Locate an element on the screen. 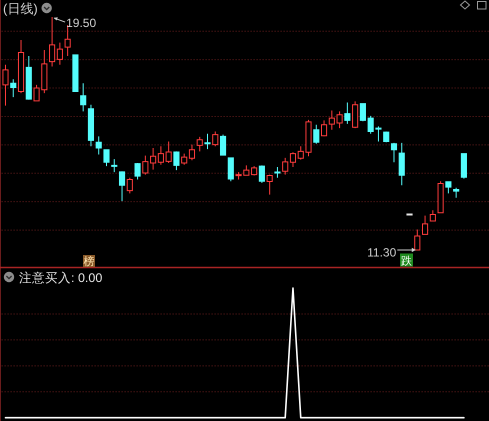 The width and height of the screenshot is (489, 421). annotation: 跌 is located at coordinates (406, 262).